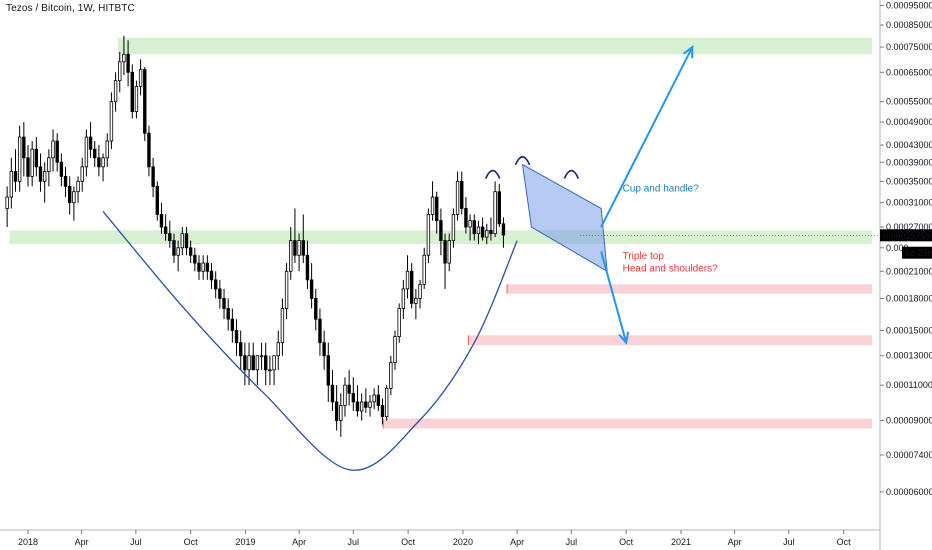 Image resolution: width=932 pixels, height=550 pixels. Describe the element at coordinates (909, 122) in the screenshot. I see `y-tick-label-5: 0.00049000` at that location.